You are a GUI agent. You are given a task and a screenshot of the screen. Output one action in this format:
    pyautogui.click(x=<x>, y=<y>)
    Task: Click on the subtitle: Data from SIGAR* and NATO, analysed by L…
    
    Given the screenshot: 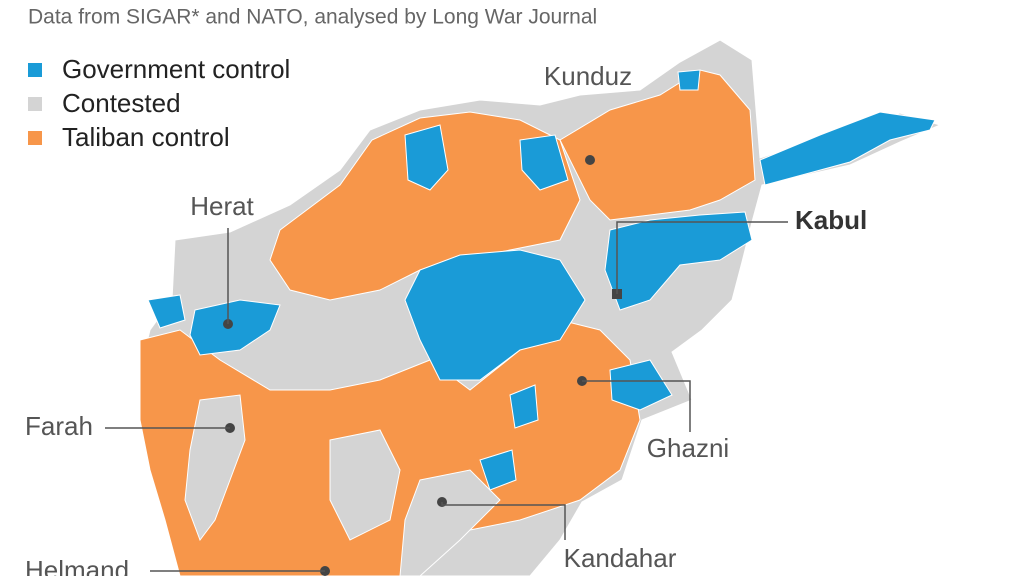 What is the action you would take?
    pyautogui.click(x=312, y=17)
    